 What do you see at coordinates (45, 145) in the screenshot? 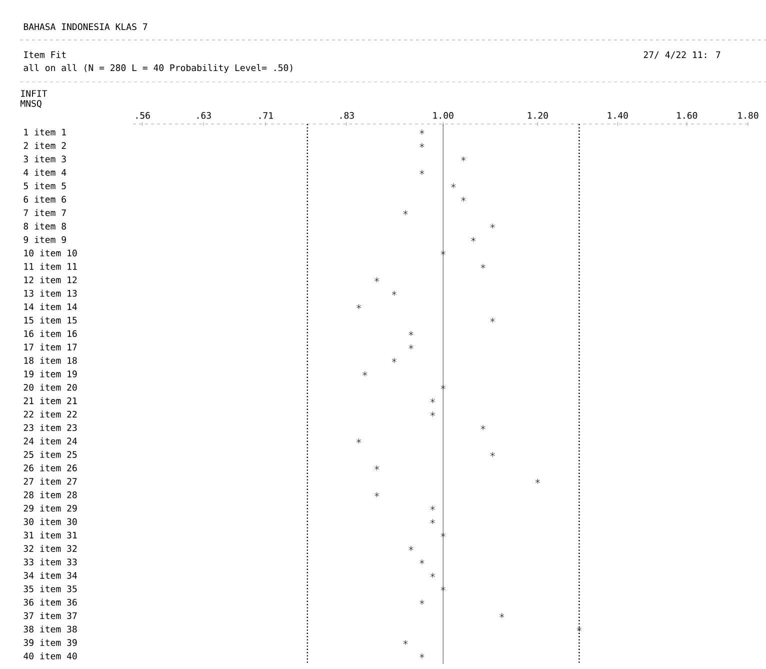
I see `y-tick-label: 2 item 2` at bounding box center [45, 145].